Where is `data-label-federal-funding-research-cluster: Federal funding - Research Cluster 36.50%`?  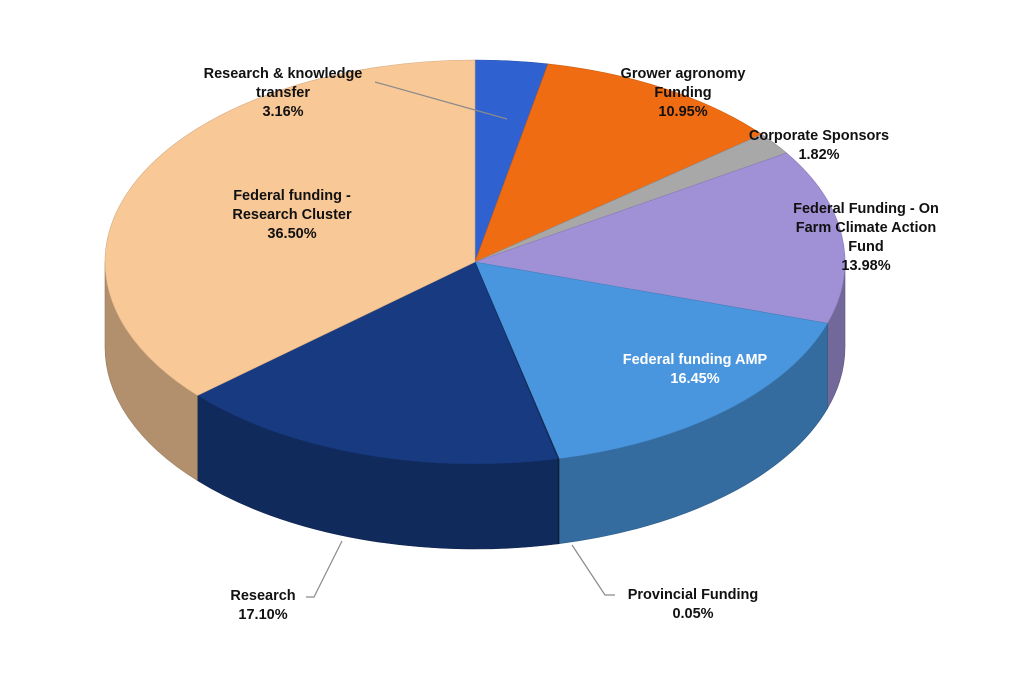
data-label-federal-funding-research-cluster: Federal funding - Research Cluster 36.50% is located at coordinates (292, 215).